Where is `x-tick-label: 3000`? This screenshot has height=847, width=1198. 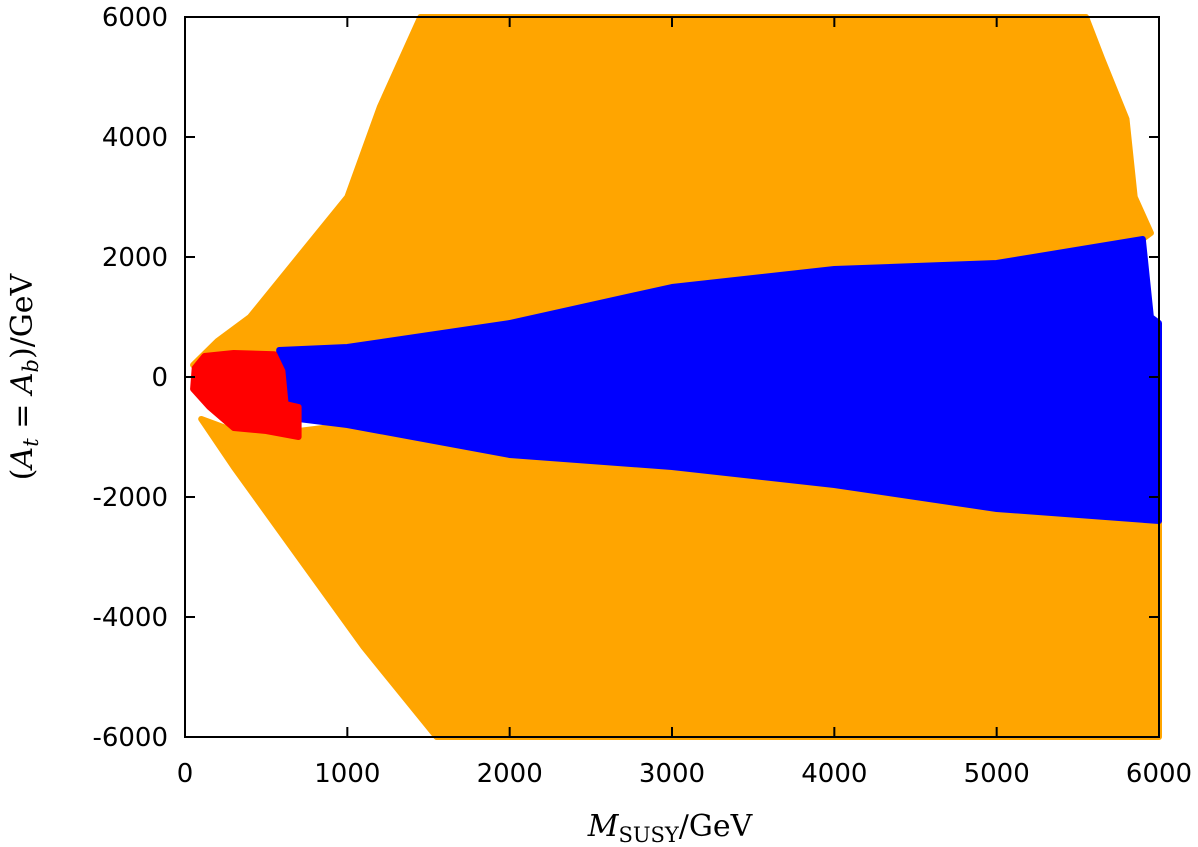
x-tick-label: 3000 is located at coordinates (672, 774).